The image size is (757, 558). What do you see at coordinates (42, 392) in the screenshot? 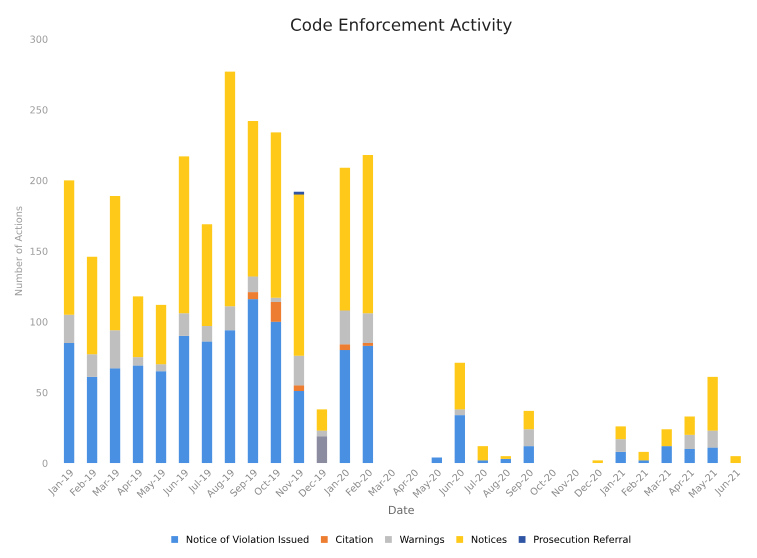
I see `y-tick-label: 50` at bounding box center [42, 392].